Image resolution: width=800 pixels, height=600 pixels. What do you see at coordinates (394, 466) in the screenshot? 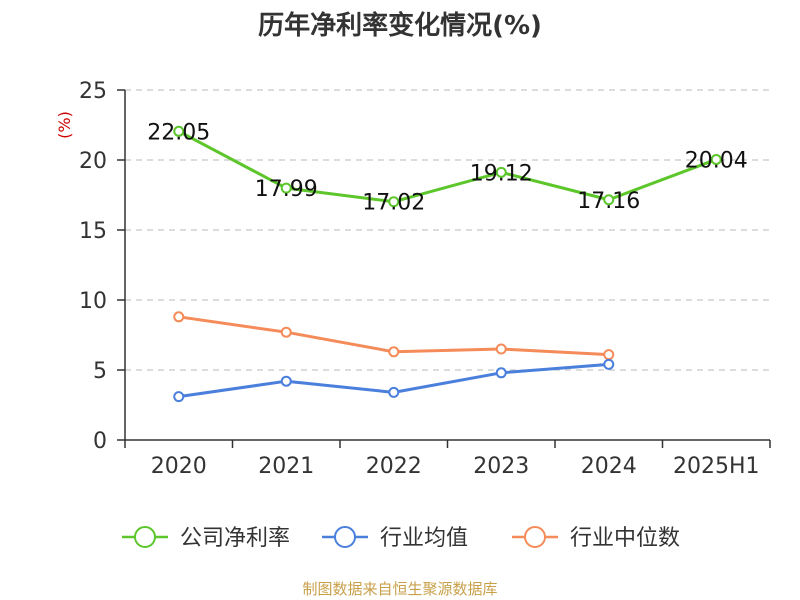
I see `x-tick-label: 2022` at bounding box center [394, 466].